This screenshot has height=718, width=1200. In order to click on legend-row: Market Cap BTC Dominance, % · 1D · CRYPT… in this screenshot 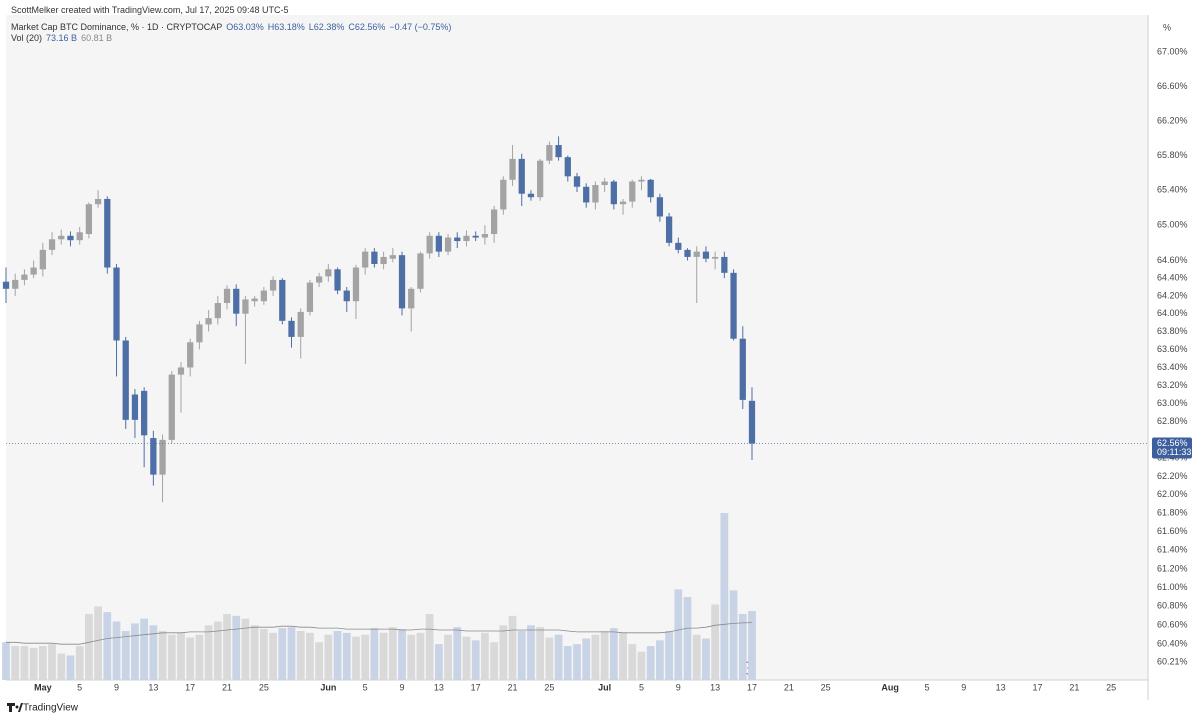, I will do `click(231, 27)`.